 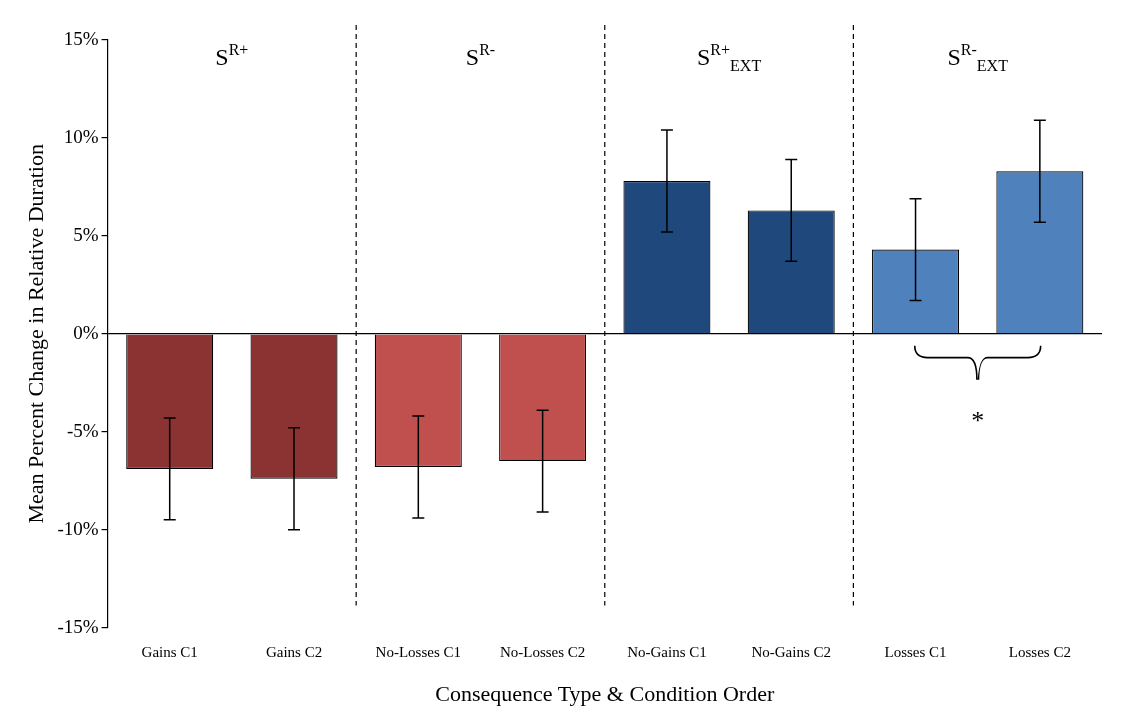 What do you see at coordinates (915, 651) in the screenshot?
I see `x-tick-label: Losses C1` at bounding box center [915, 651].